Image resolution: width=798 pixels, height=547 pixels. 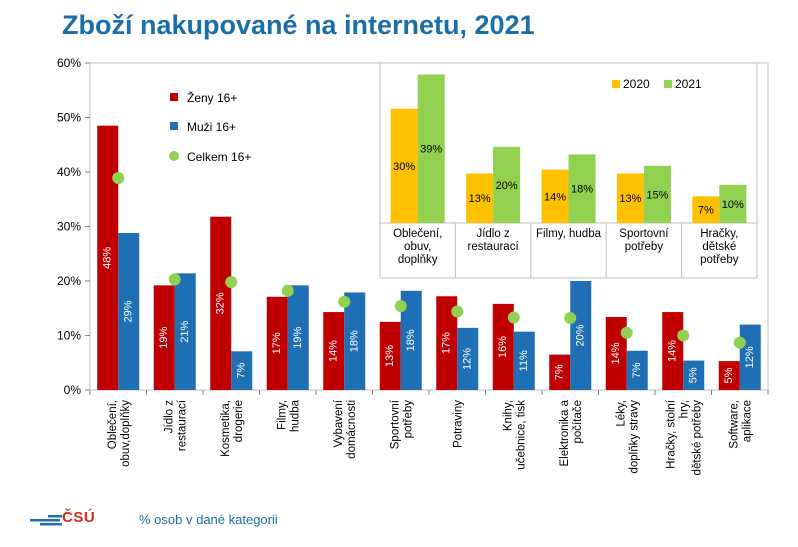 What do you see at coordinates (417, 247) in the screenshot?
I see `inset-category-label: obuv,` at bounding box center [417, 247].